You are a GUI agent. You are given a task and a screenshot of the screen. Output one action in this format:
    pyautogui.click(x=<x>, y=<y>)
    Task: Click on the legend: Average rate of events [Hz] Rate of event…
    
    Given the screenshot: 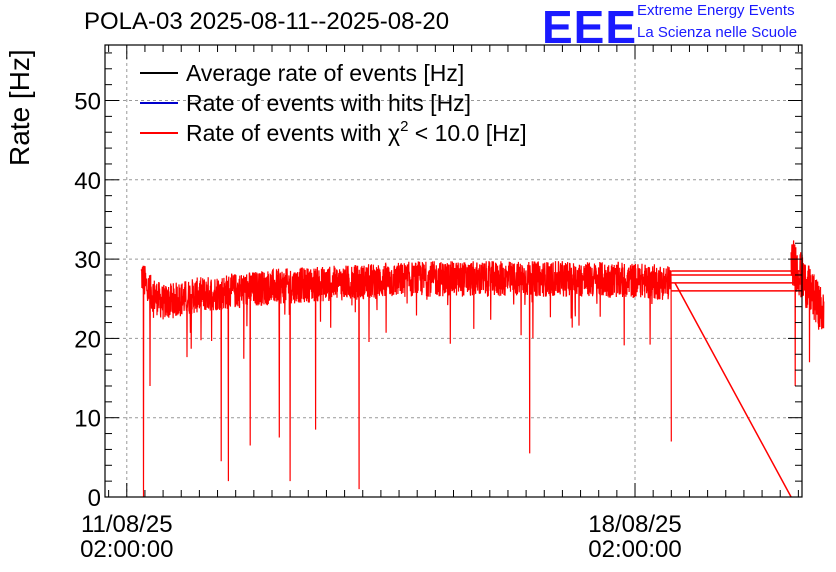 What is the action you would take?
    pyautogui.click(x=333, y=103)
    